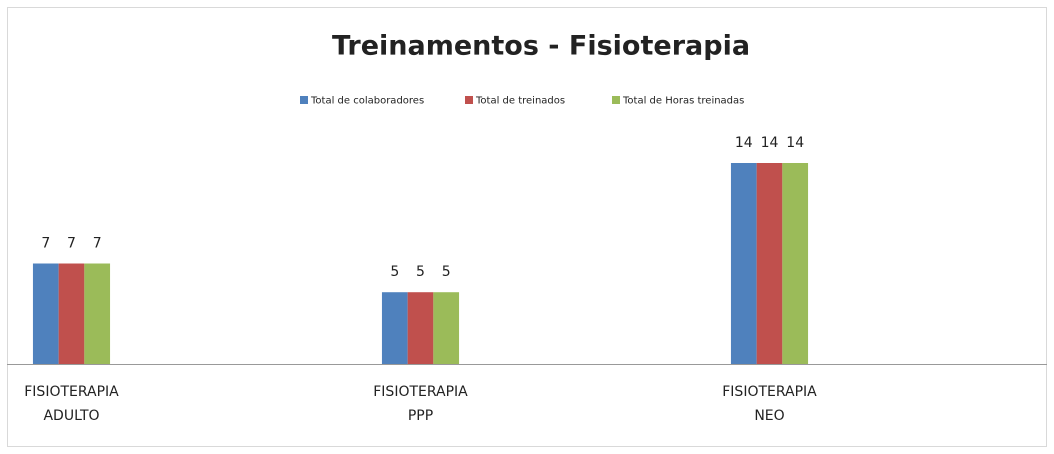 The image size is (1054, 454). Describe the element at coordinates (71, 404) in the screenshot. I see `x-tick-label: FISIOTERAPIA ADULTO` at that location.